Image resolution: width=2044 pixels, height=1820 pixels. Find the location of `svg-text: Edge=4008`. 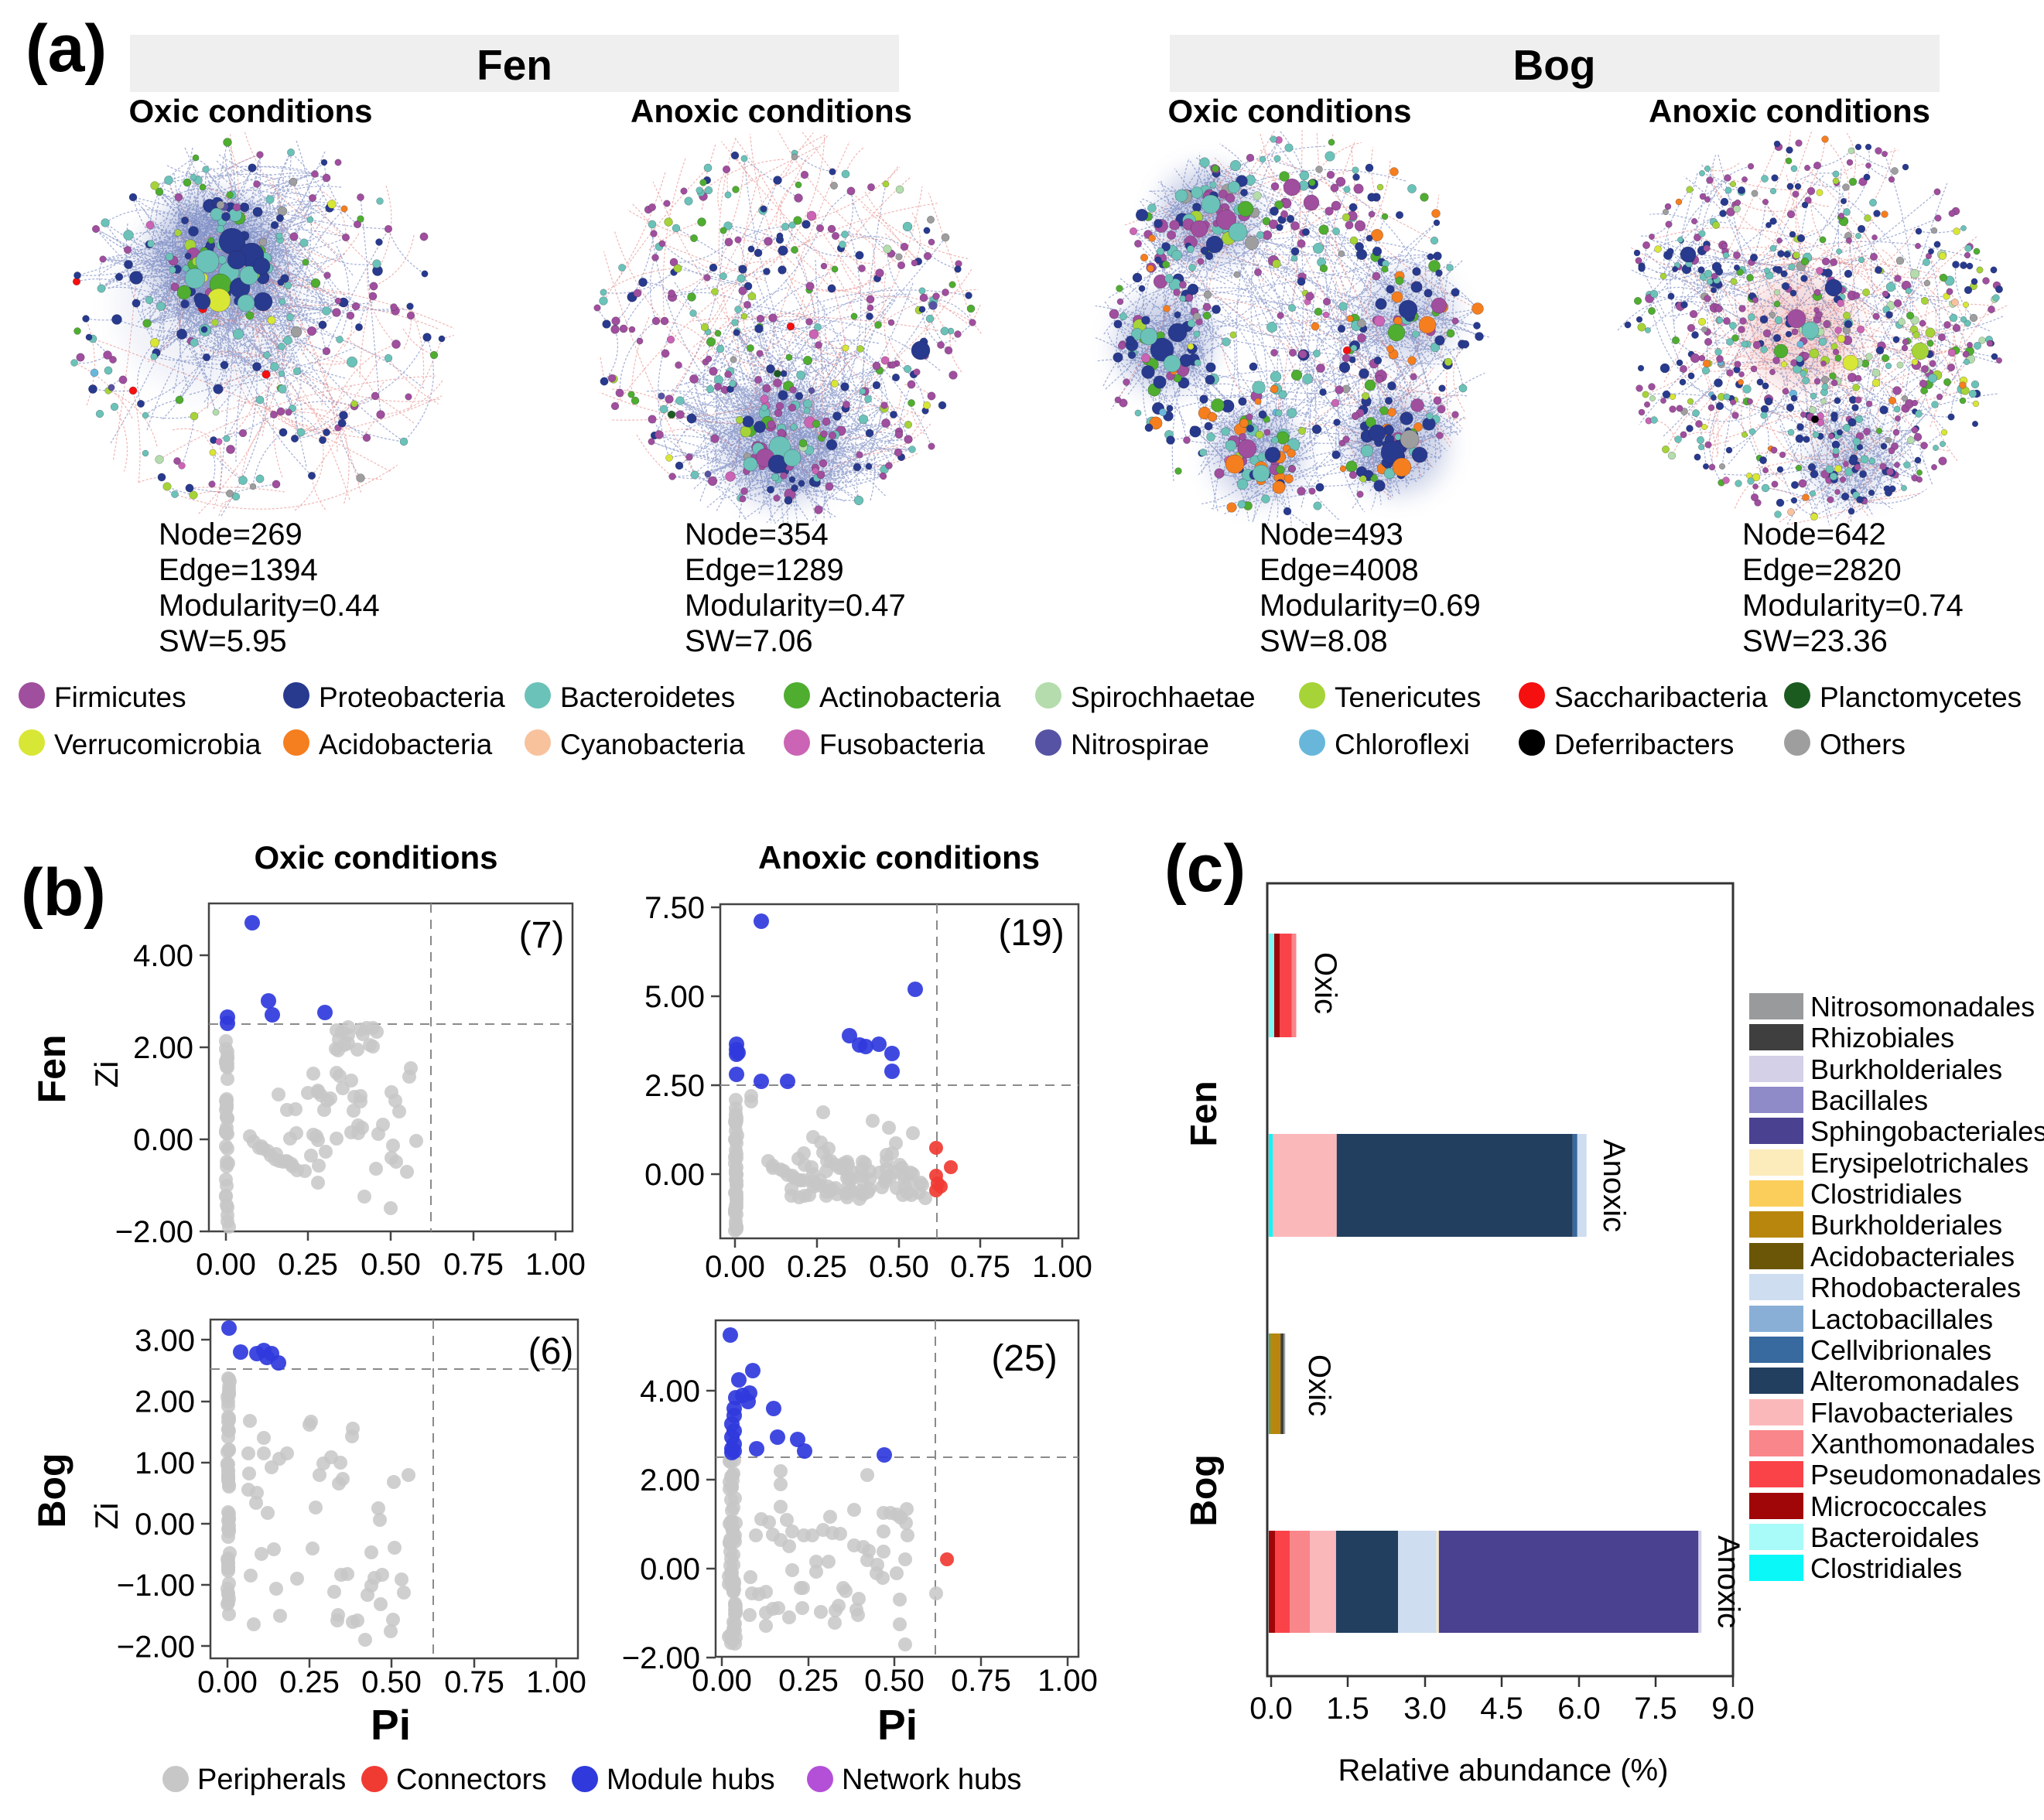

svg-text: Edge=4008 is located at coordinates (1339, 570).